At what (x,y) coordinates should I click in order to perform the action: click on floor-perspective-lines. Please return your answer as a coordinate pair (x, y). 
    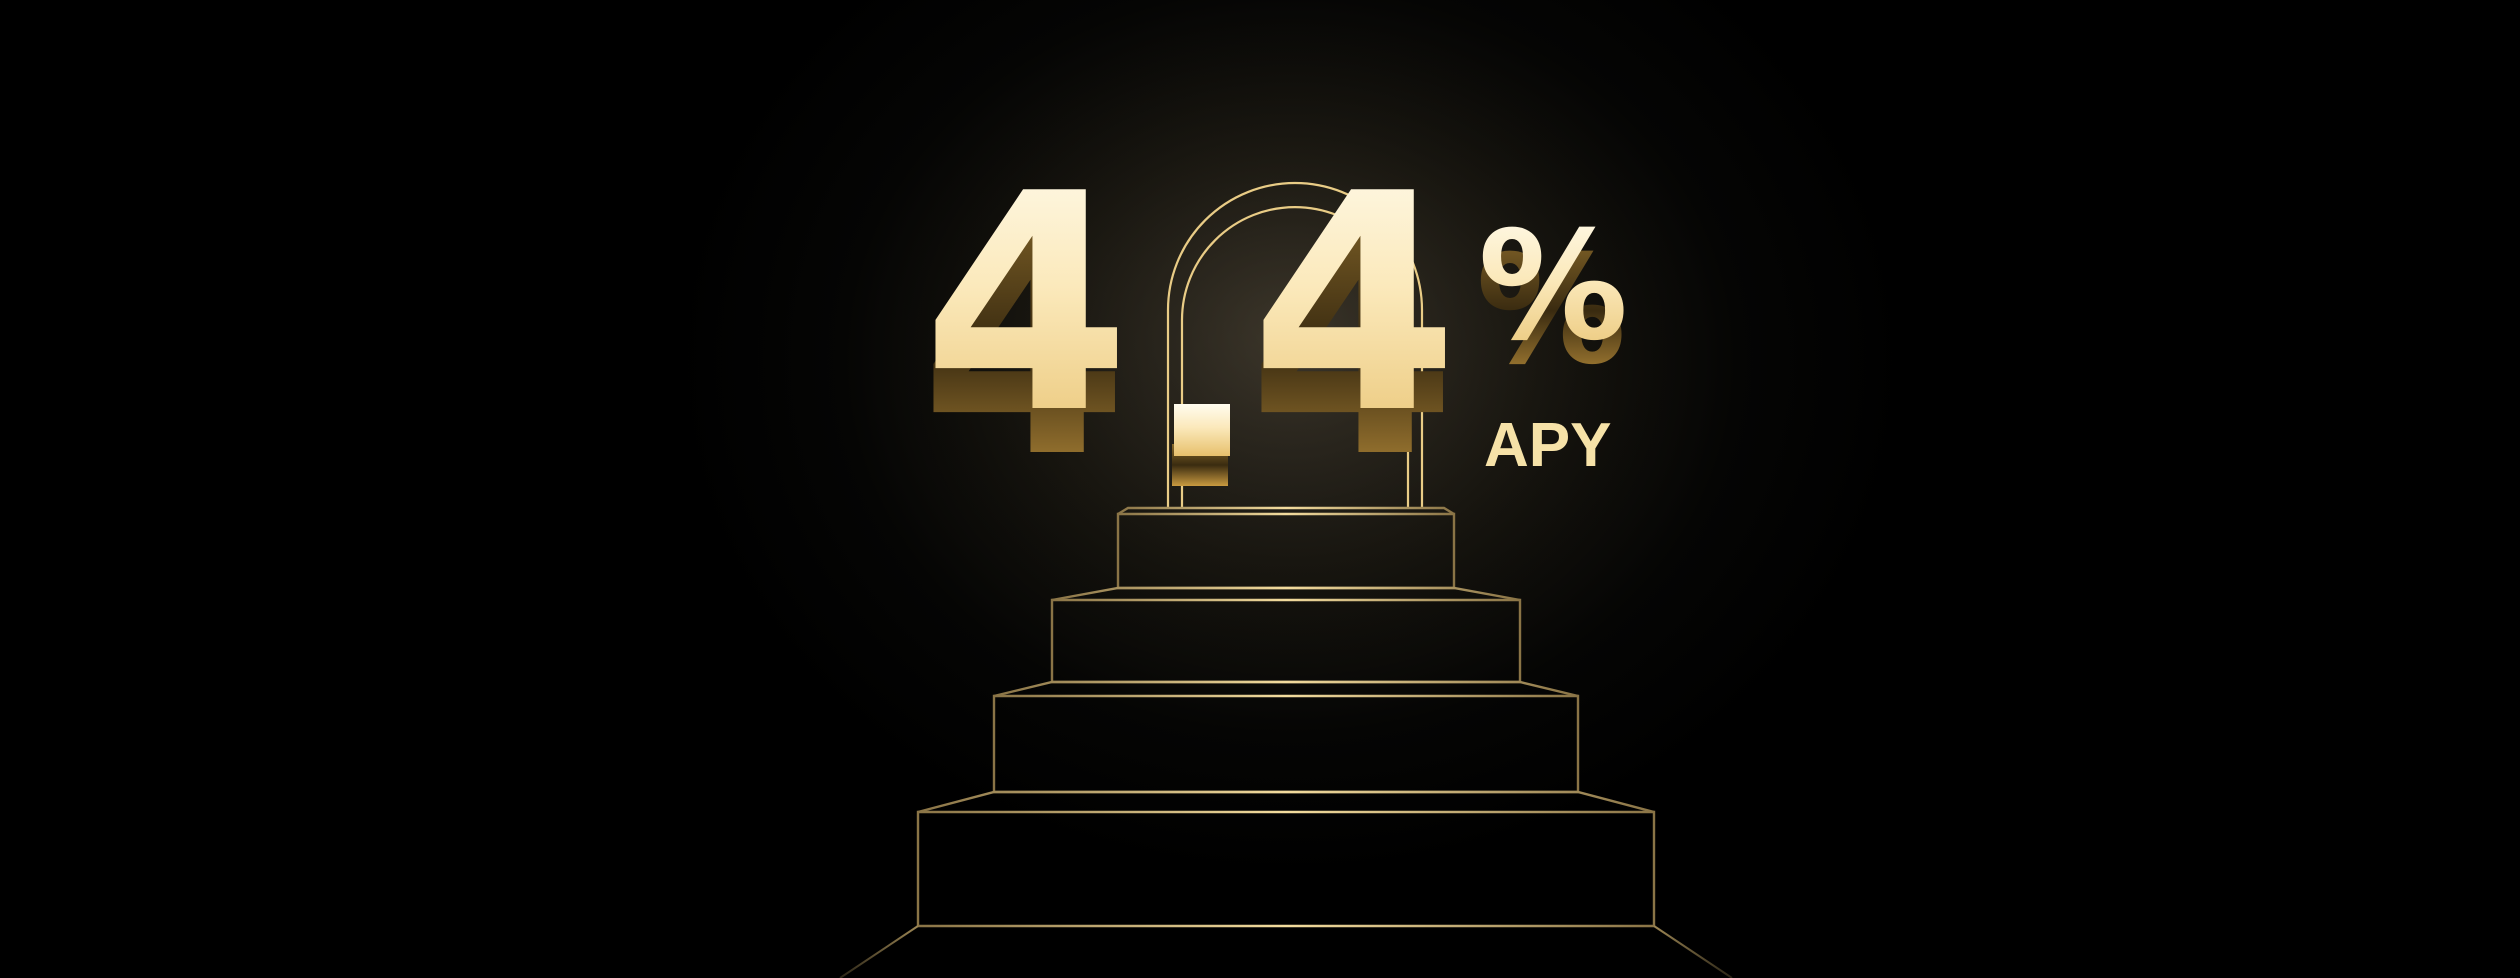
    Looking at the image, I should click on (1286, 951).